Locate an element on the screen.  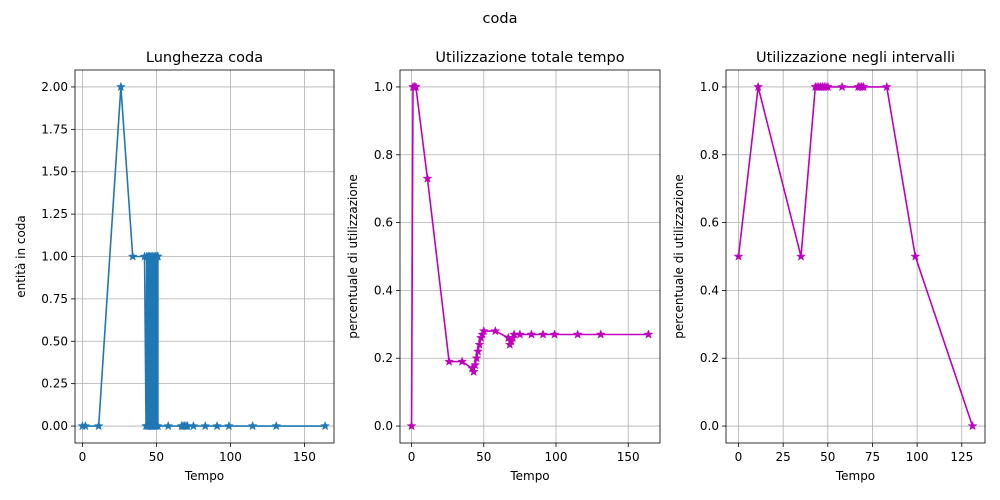
x-tick-label: 125 is located at coordinates (961, 457).